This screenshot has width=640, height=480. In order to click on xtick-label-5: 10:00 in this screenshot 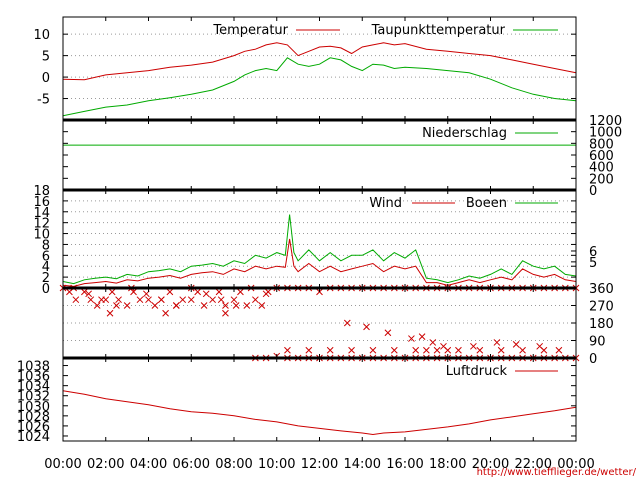, I will do `click(276, 464)`.